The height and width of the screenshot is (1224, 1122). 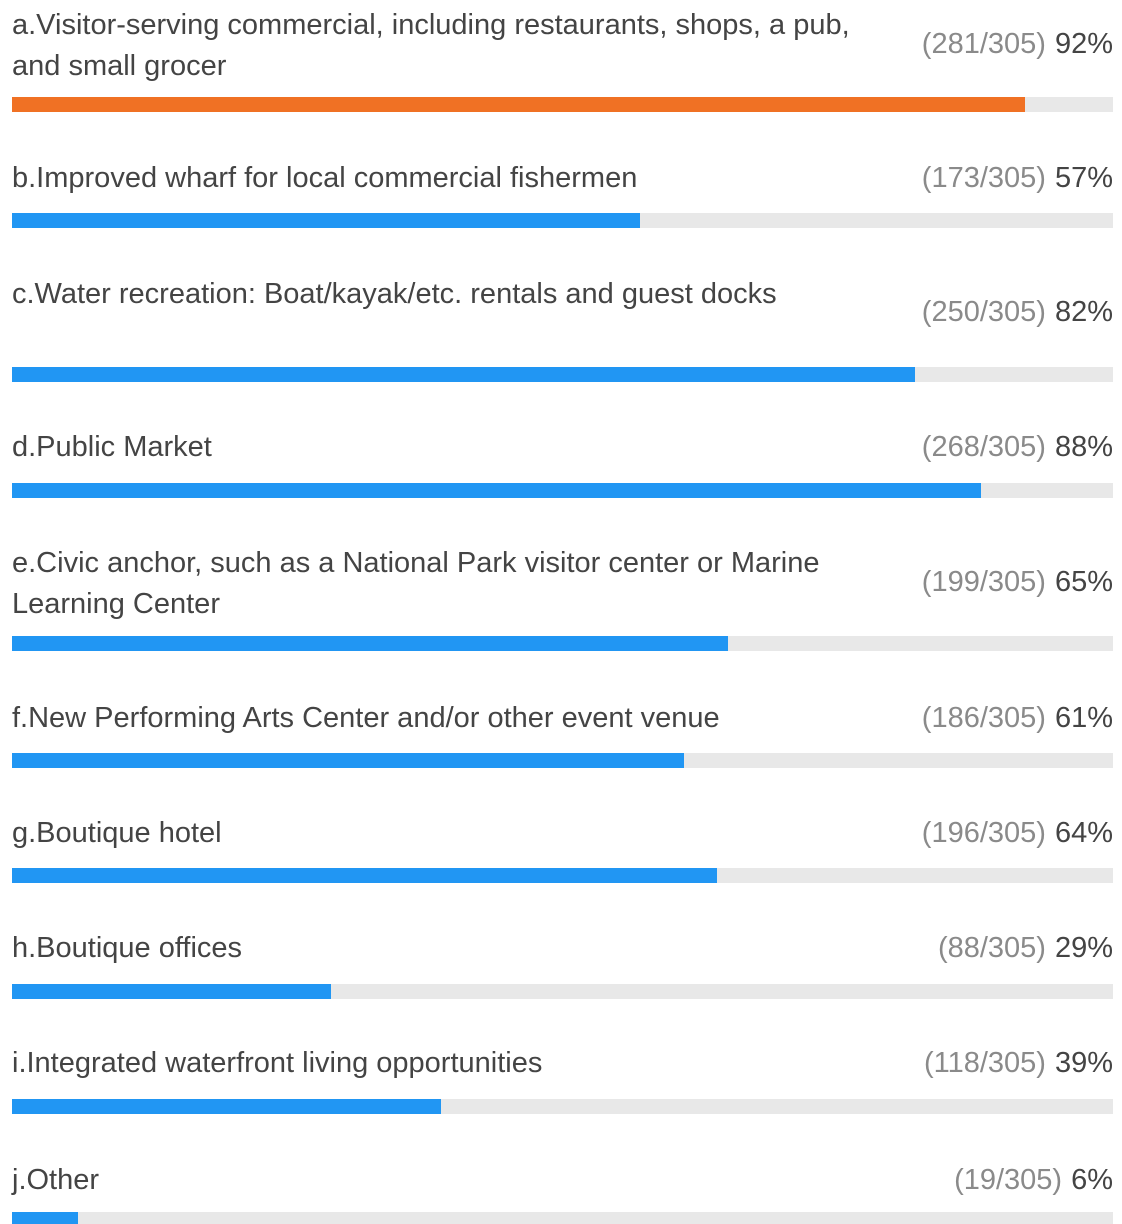 What do you see at coordinates (117, 832) in the screenshot?
I see `option-label: g.Boutique hotel` at bounding box center [117, 832].